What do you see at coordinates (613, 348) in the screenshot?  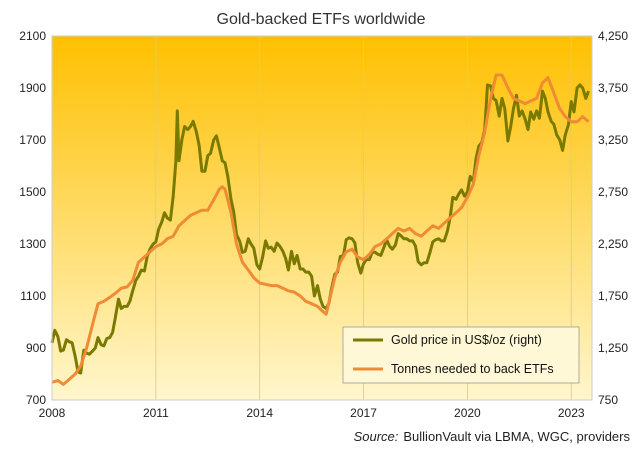 I see `right-tick-1250: 1,250` at bounding box center [613, 348].